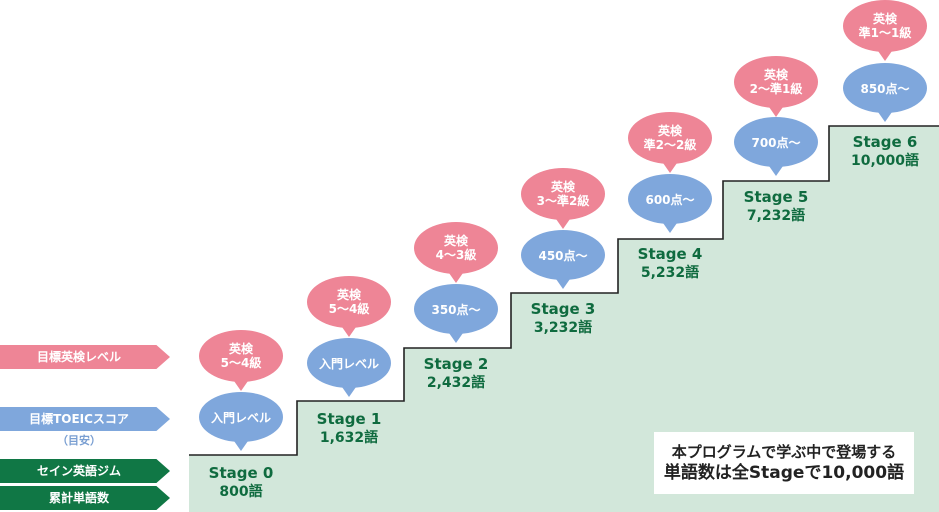 This screenshot has width=939, height=512. Describe the element at coordinates (456, 374) in the screenshot. I see `stage-2-label: Stage 2 2,432語` at that location.